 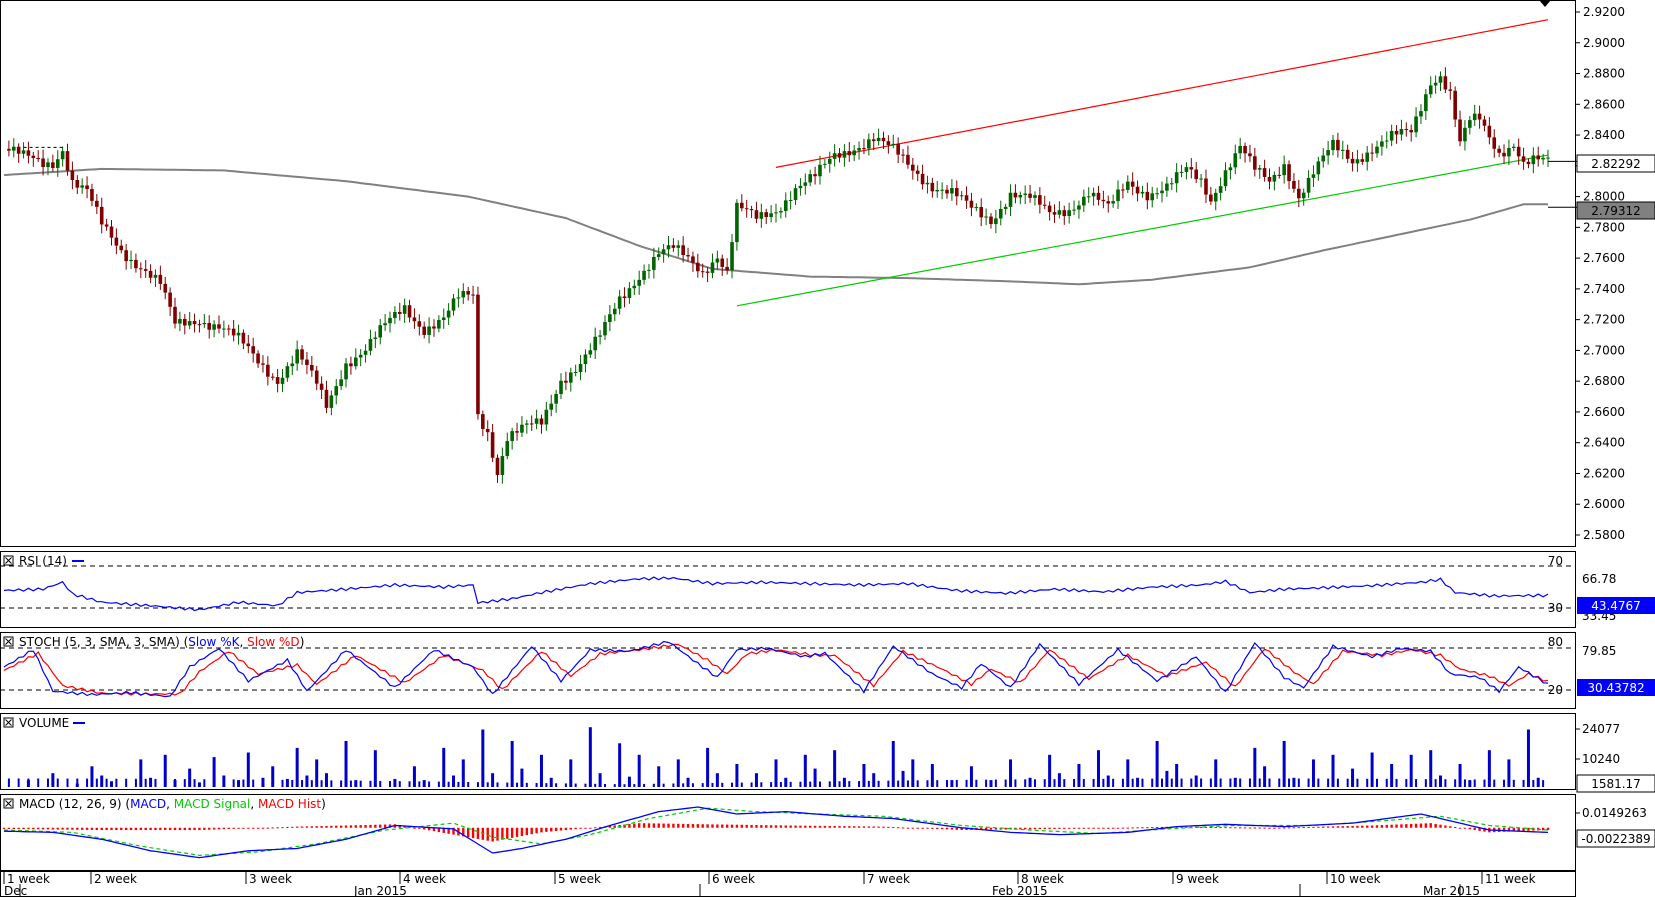 I want to click on macd-line, so click(x=776, y=832).